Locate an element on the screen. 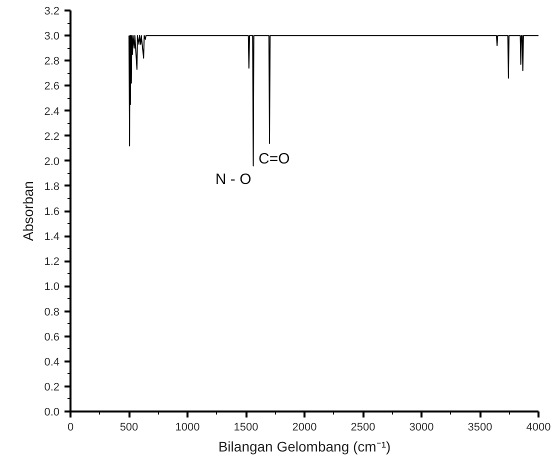  y-tick-label: 3.0 is located at coordinates (52, 36).